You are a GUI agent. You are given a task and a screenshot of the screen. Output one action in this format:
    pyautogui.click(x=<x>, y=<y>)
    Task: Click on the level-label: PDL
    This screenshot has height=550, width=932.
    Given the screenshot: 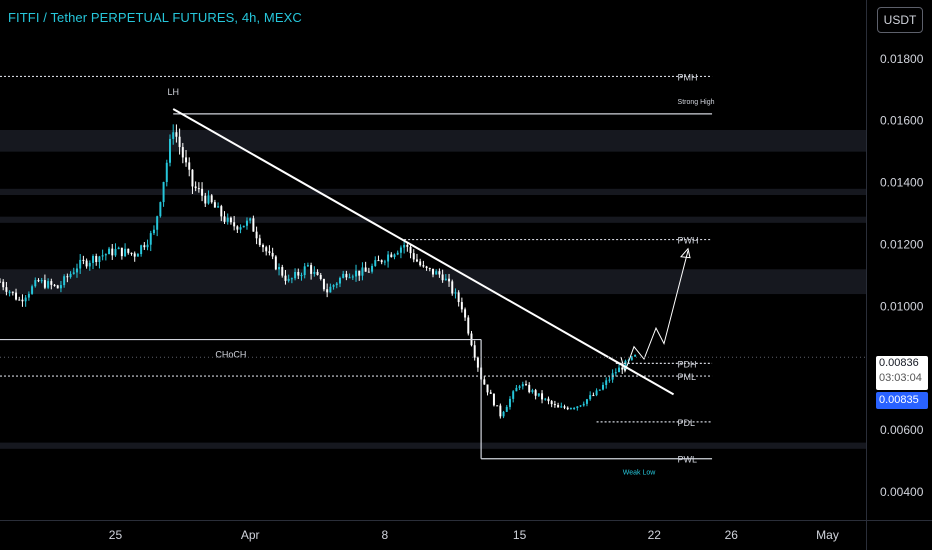 What is the action you would take?
    pyautogui.click(x=687, y=423)
    